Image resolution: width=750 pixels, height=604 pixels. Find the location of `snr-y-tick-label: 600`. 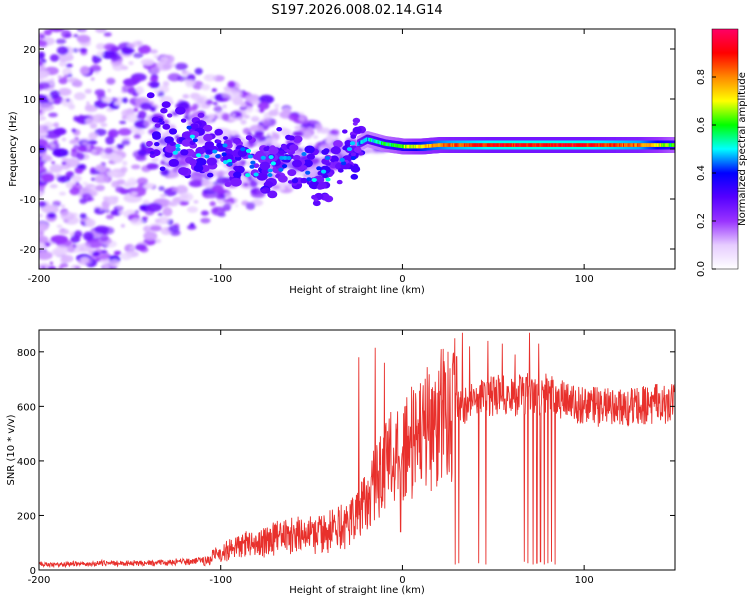

snr-y-tick-label: 600 is located at coordinates (26, 407).